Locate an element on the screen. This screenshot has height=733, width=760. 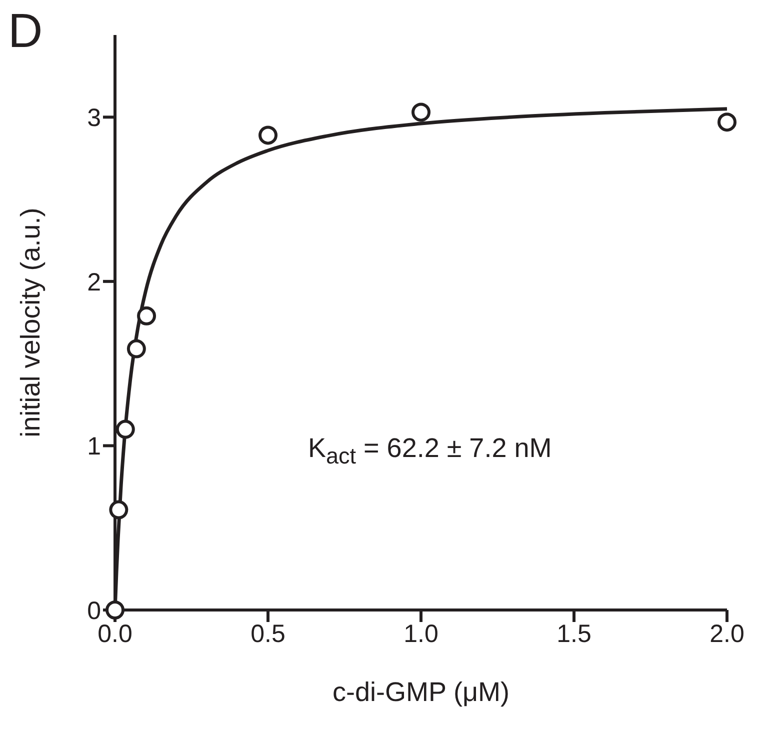
annotation: K$_{act}$ = 62.2 ± 7.2 nM is located at coordinates (430, 451).